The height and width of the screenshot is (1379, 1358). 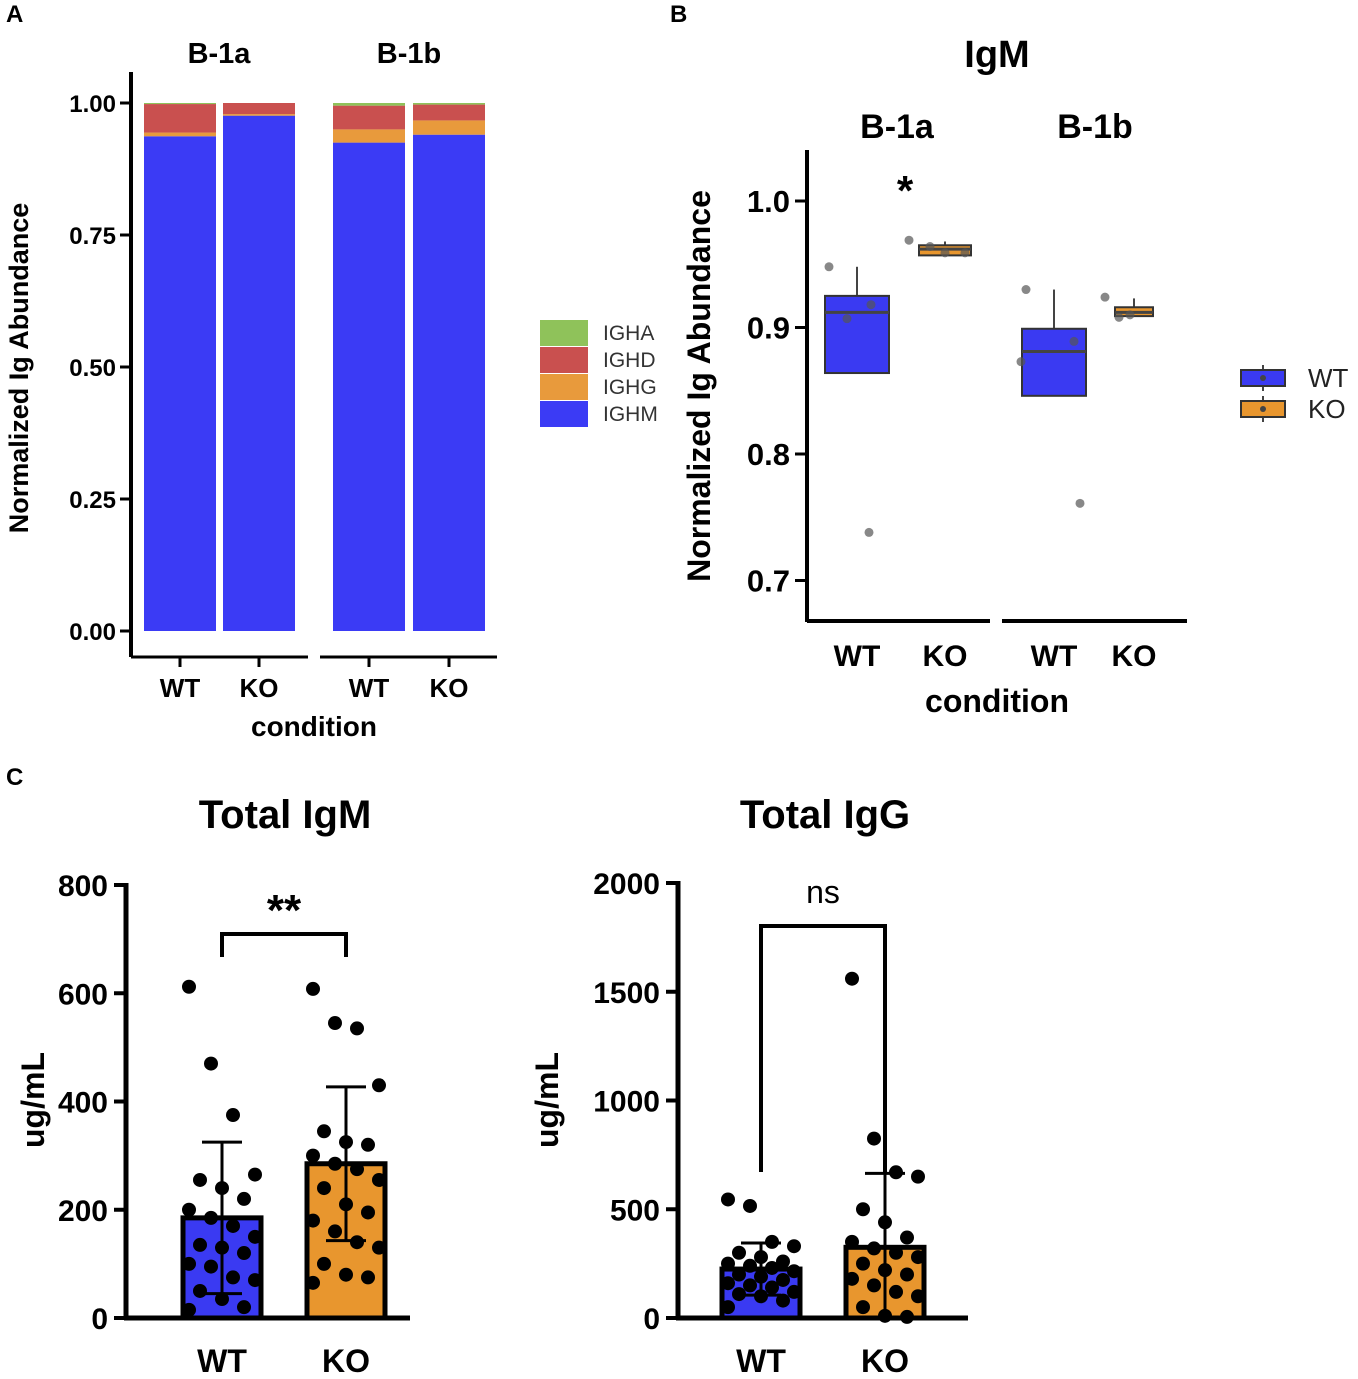 What do you see at coordinates (768, 328) in the screenshot?
I see `y-tick-label: 0.9` at bounding box center [768, 328].